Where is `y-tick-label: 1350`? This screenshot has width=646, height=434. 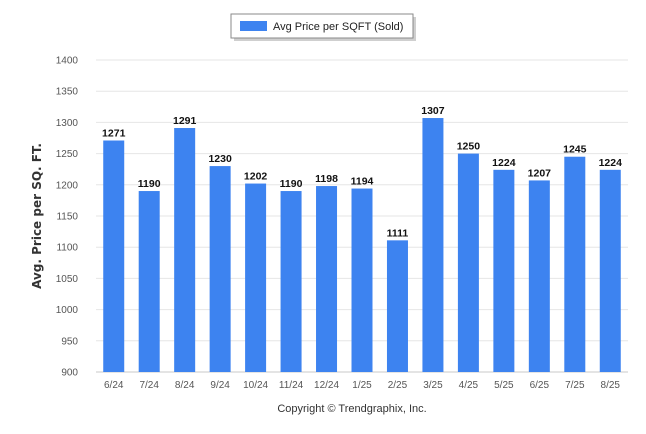
y-tick-label: 1350 is located at coordinates (67, 92).